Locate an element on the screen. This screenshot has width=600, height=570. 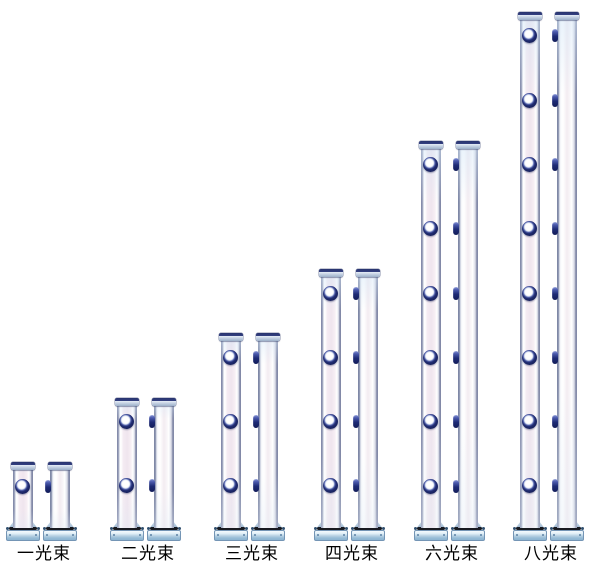
model-label: 八光束 is located at coordinates (551, 553).